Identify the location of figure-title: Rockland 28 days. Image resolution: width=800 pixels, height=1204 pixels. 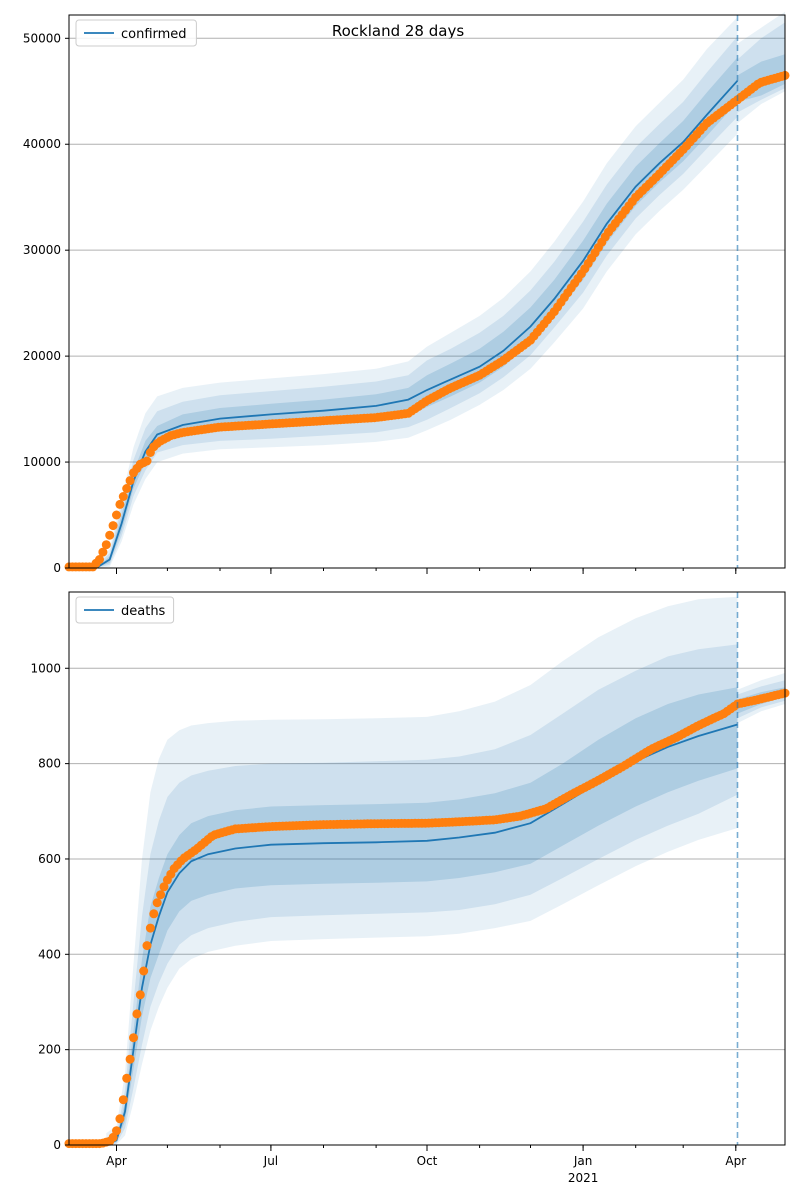
(398, 31).